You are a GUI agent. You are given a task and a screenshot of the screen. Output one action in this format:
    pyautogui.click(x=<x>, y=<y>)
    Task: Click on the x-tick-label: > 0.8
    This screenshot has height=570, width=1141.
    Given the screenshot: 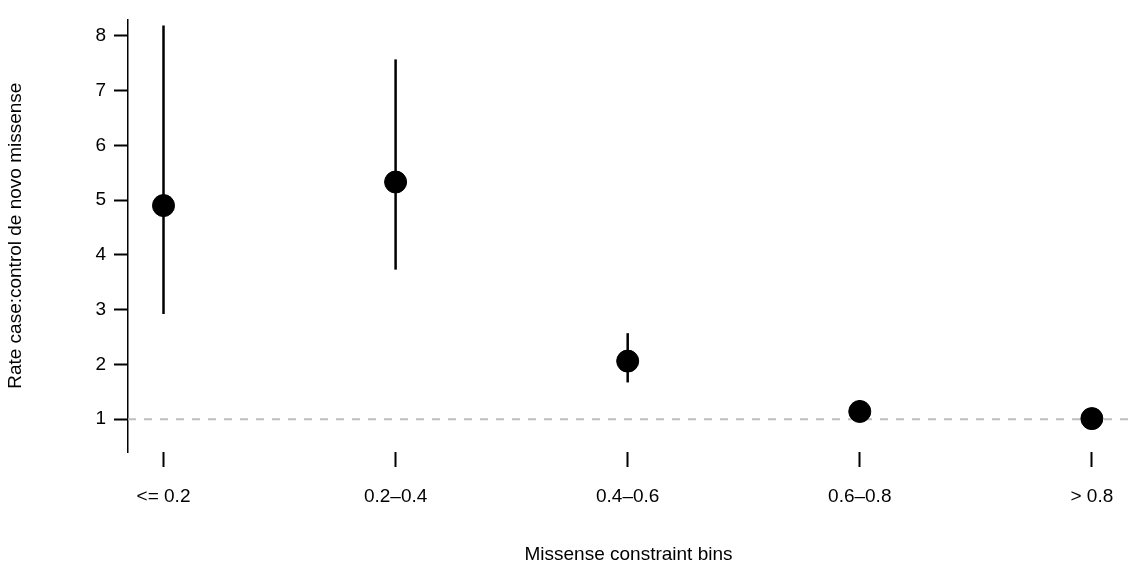 What is the action you would take?
    pyautogui.click(x=1092, y=495)
    